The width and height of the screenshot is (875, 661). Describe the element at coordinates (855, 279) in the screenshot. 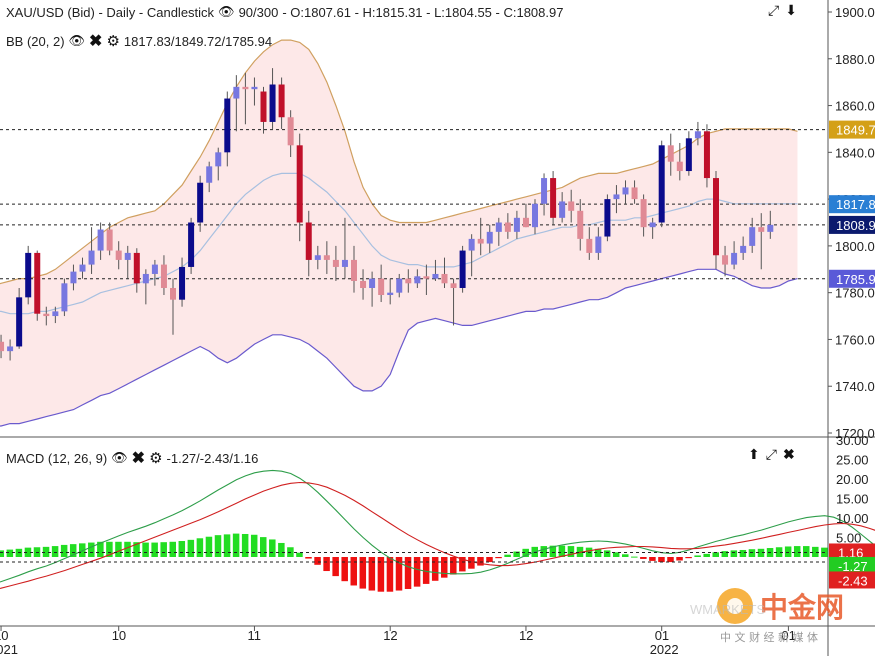

I see `price-tag-label: 1785.94` at that location.